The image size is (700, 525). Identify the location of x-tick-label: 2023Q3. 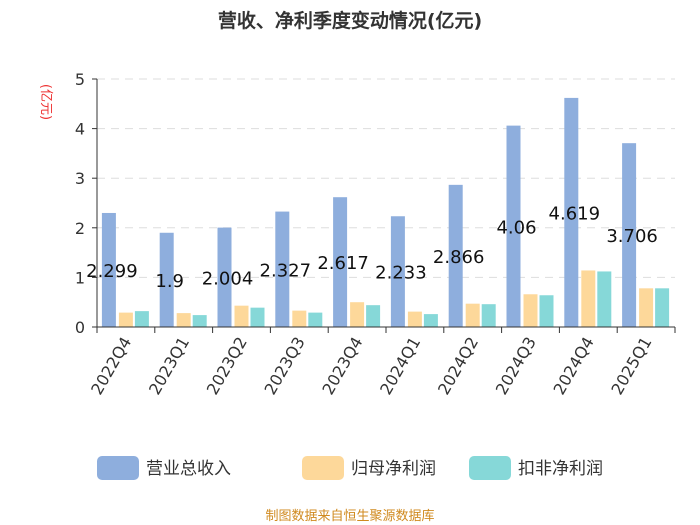
(285, 366).